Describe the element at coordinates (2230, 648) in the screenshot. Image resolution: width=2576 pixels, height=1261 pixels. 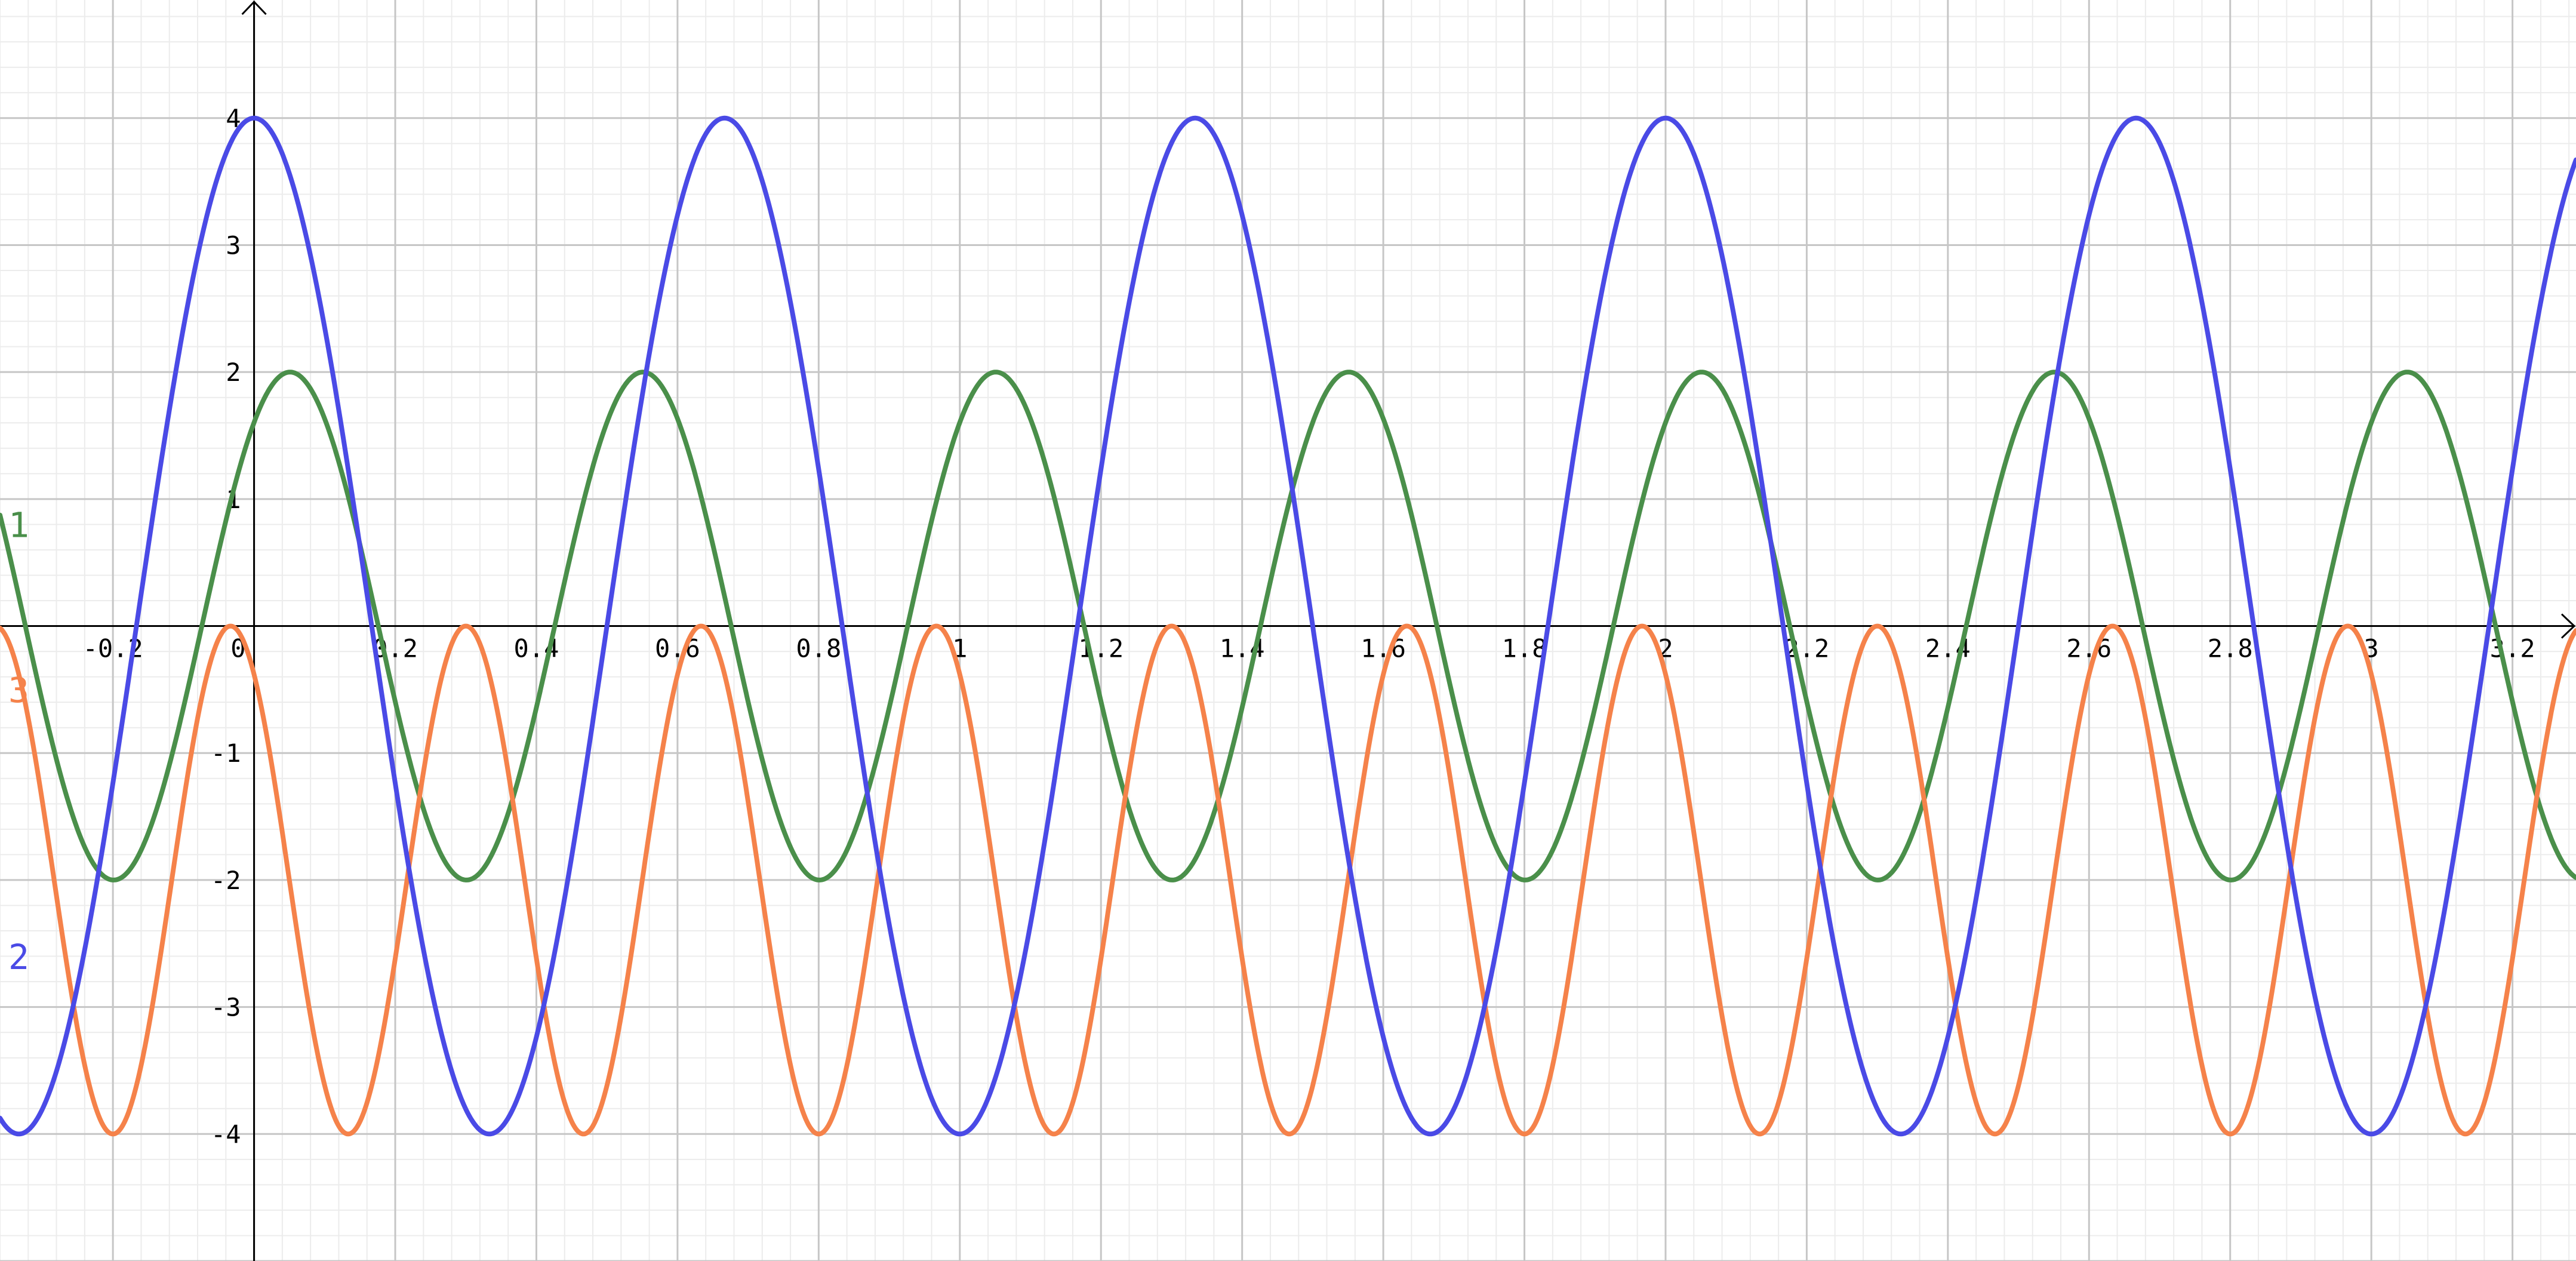
I see `x-tick-label: 2.8` at that location.